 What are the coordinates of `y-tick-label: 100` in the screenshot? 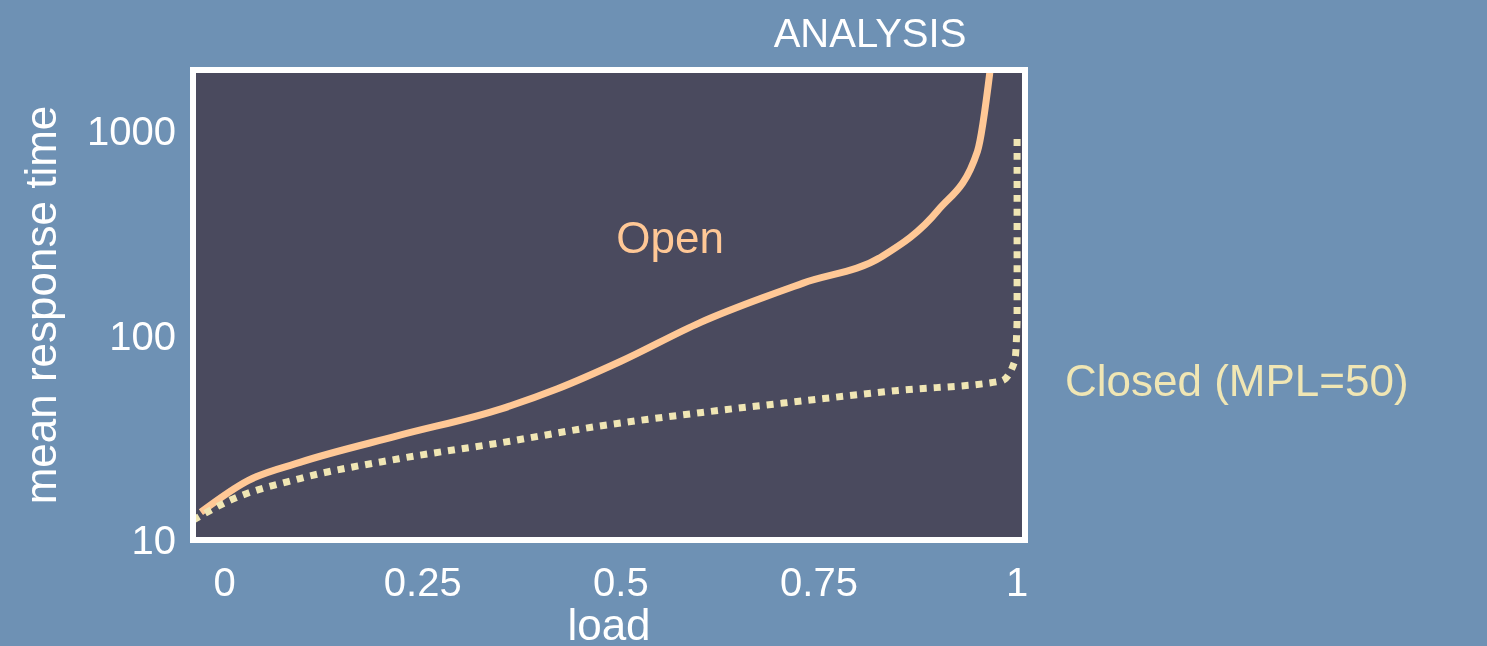 It's located at (142, 335).